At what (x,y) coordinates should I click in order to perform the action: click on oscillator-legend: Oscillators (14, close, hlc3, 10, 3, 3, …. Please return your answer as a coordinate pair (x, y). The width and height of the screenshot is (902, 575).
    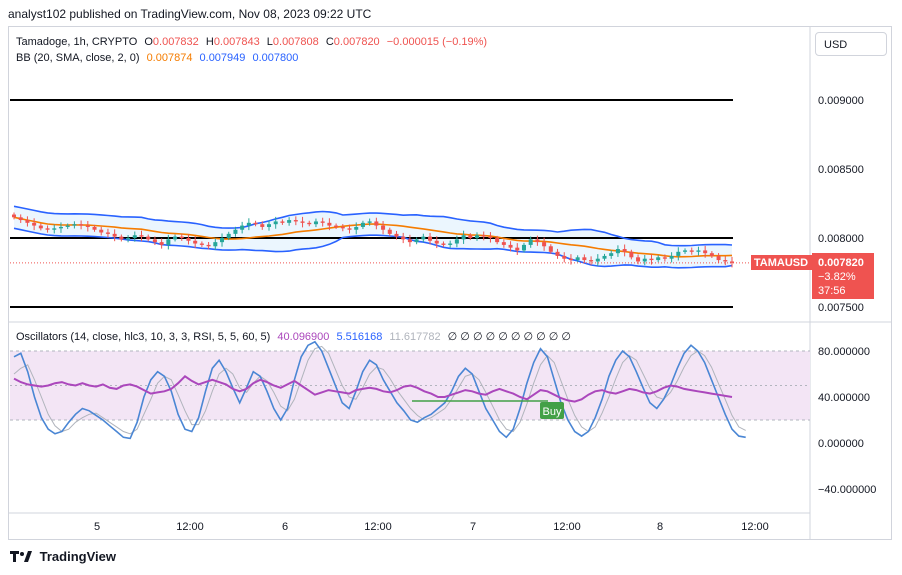
    Looking at the image, I should click on (295, 336).